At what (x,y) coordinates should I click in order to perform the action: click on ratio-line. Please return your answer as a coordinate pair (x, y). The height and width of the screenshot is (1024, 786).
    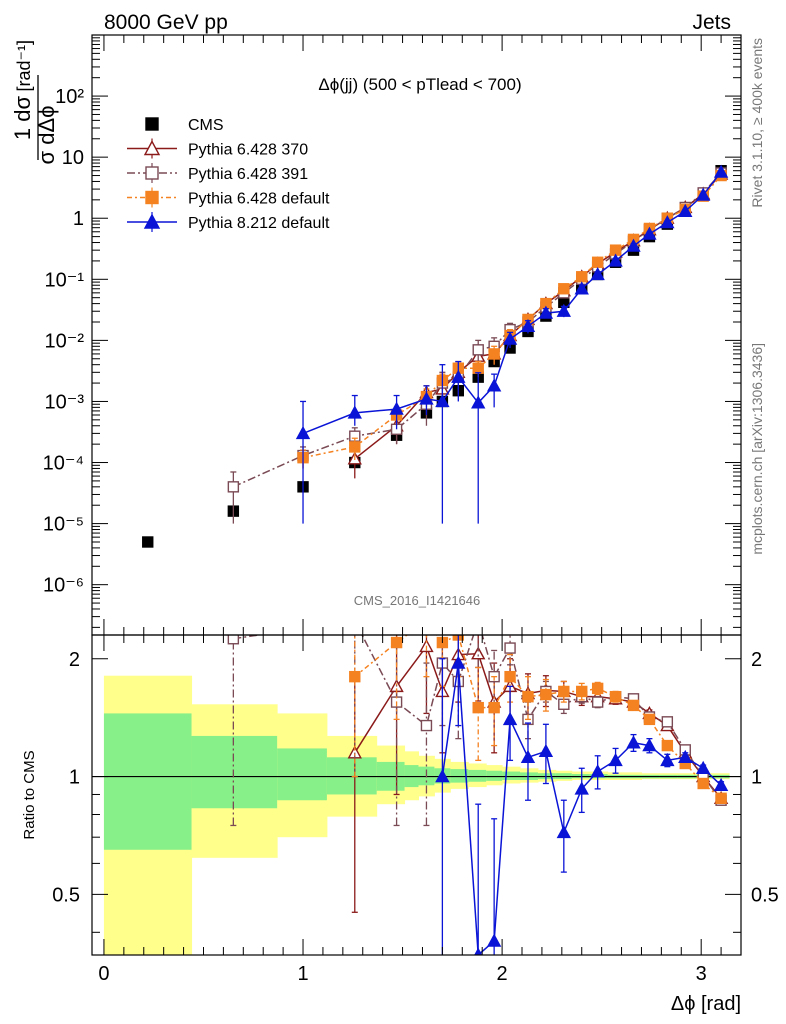
    Looking at the image, I should click on (477, 718).